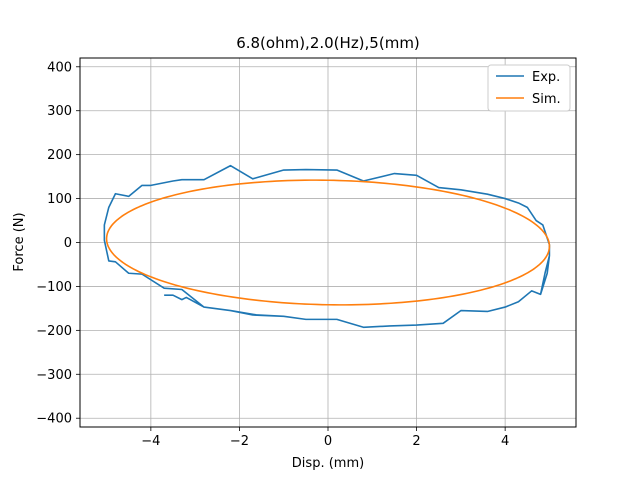 The width and height of the screenshot is (640, 480). What do you see at coordinates (529, 88) in the screenshot?
I see `legend: Exp. Sim.` at bounding box center [529, 88].